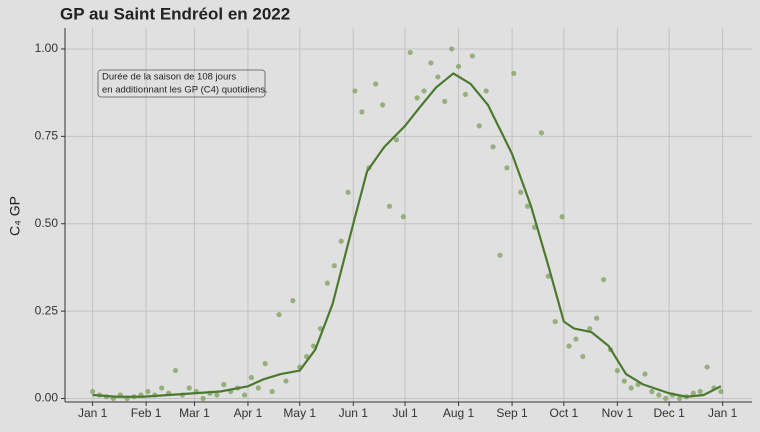 The image size is (760, 432). Describe the element at coordinates (146, 413) in the screenshot. I see `x-tick-label: Feb 1` at that location.